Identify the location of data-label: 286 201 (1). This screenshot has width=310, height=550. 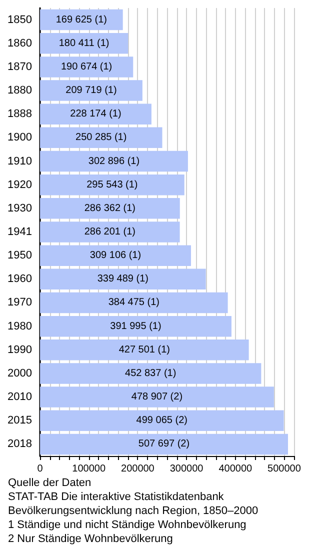
(110, 232).